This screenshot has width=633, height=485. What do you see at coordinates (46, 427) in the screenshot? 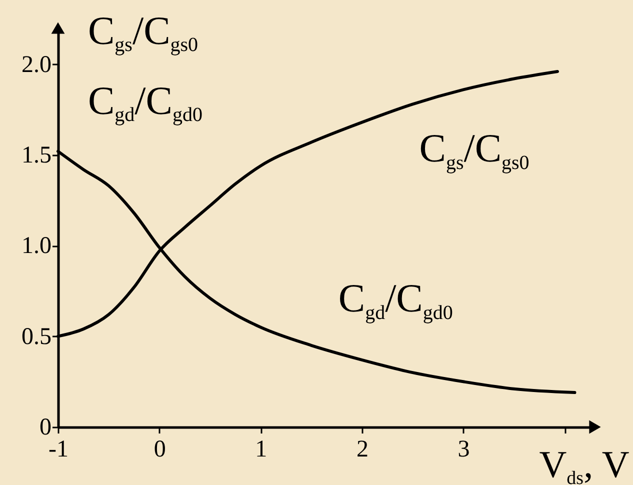
I see `y-tick-label: 0` at bounding box center [46, 427].